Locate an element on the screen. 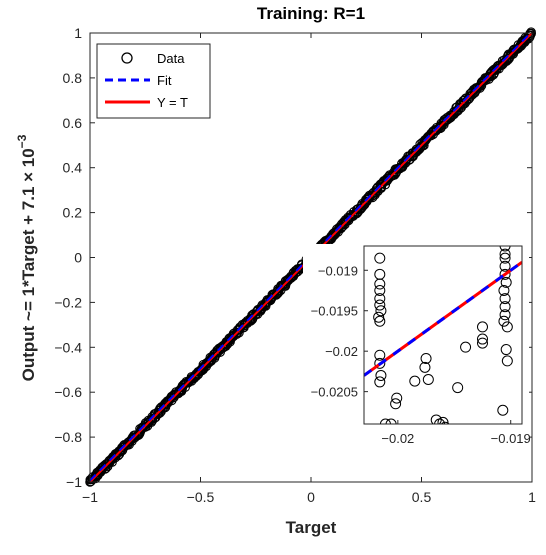  legend-box is located at coordinates (153, 81).